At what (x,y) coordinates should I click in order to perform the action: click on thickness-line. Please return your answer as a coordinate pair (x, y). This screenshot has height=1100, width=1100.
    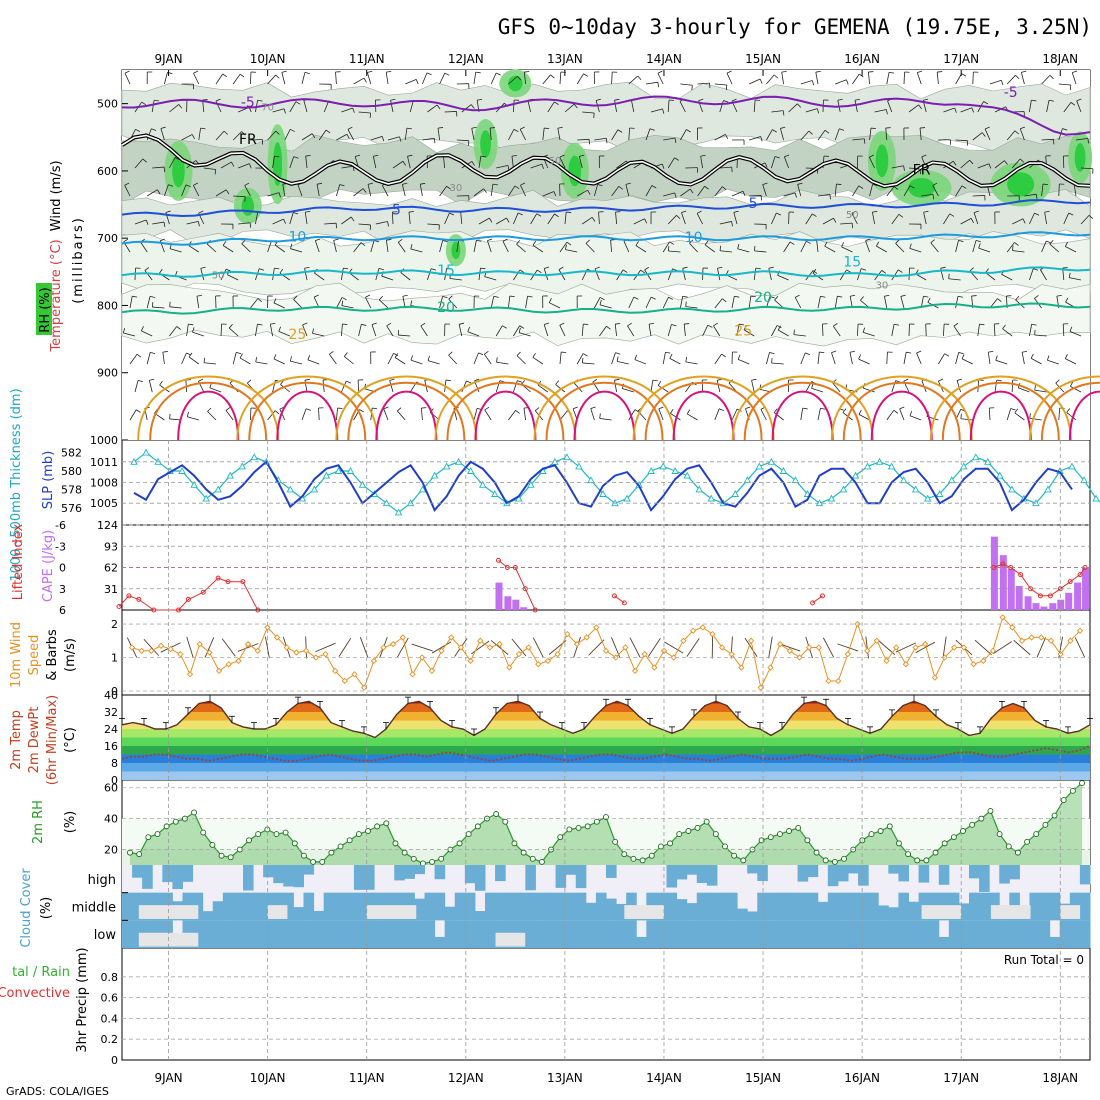
    Looking at the image, I should click on (616, 482).